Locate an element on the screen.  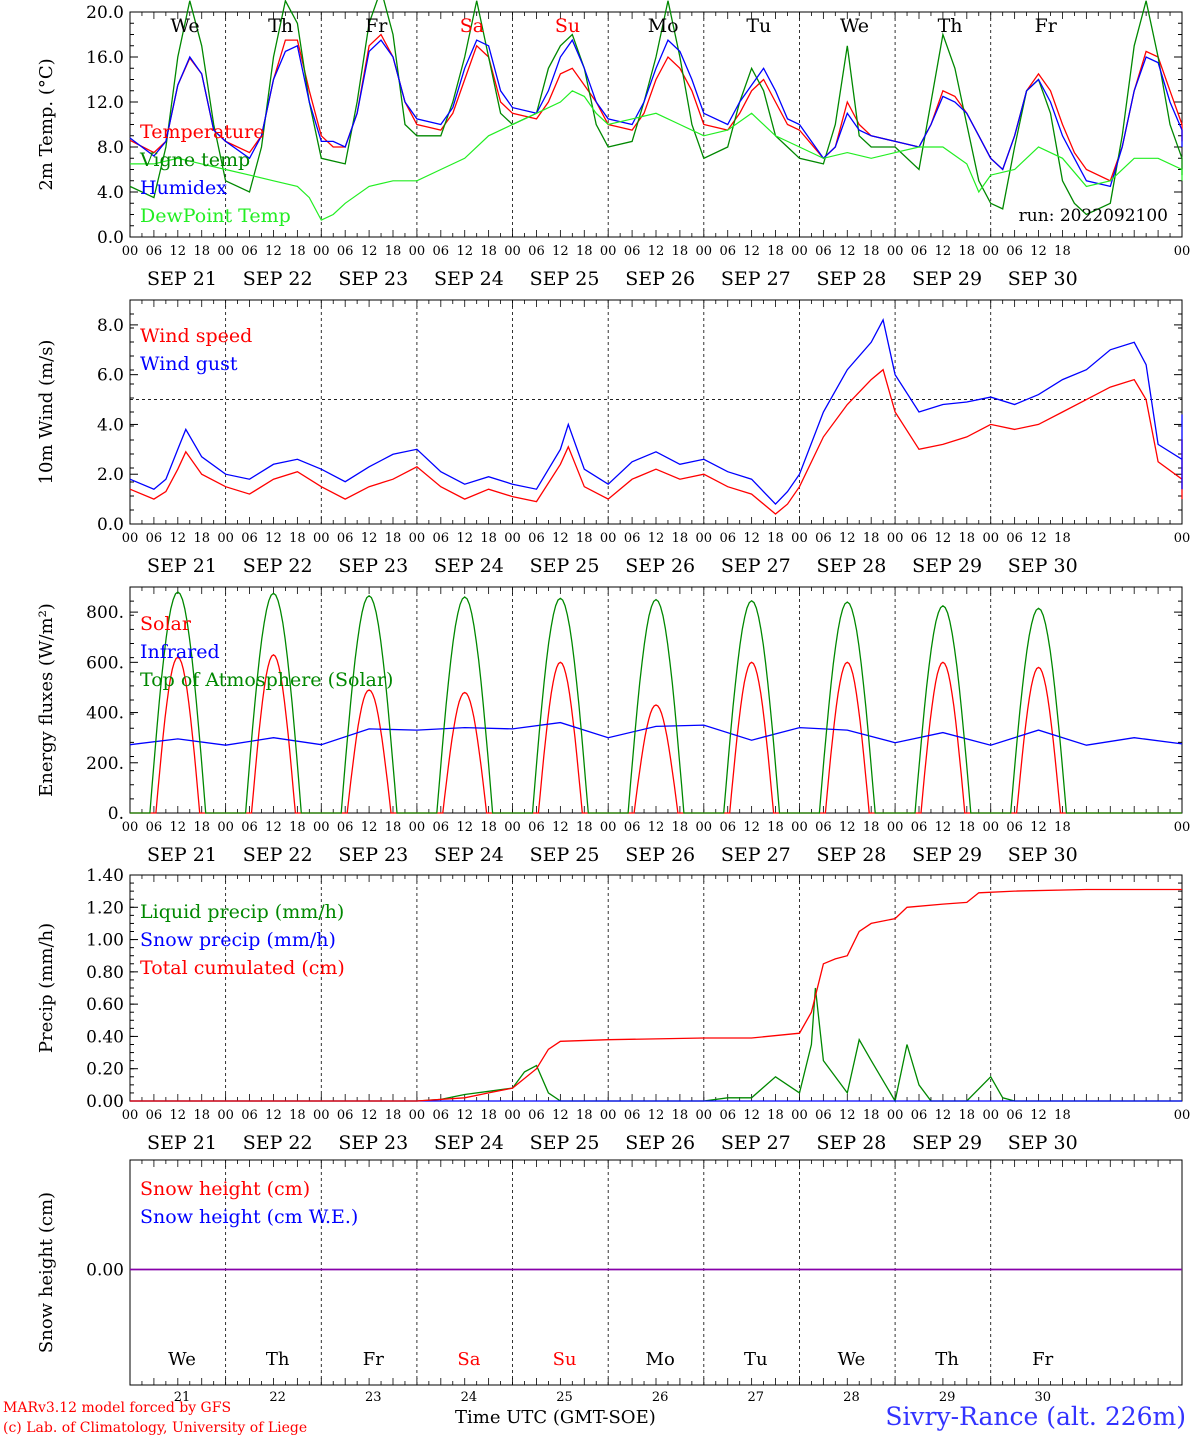
date-label: SEP 25 is located at coordinates (565, 279).